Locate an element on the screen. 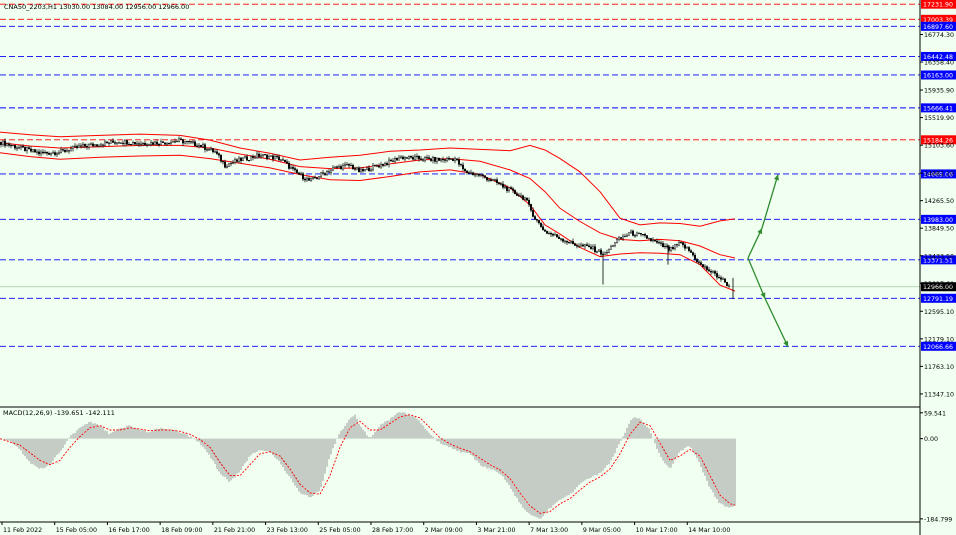 The width and height of the screenshot is (956, 535). price-tick-label: 13849.50 is located at coordinates (939, 229).